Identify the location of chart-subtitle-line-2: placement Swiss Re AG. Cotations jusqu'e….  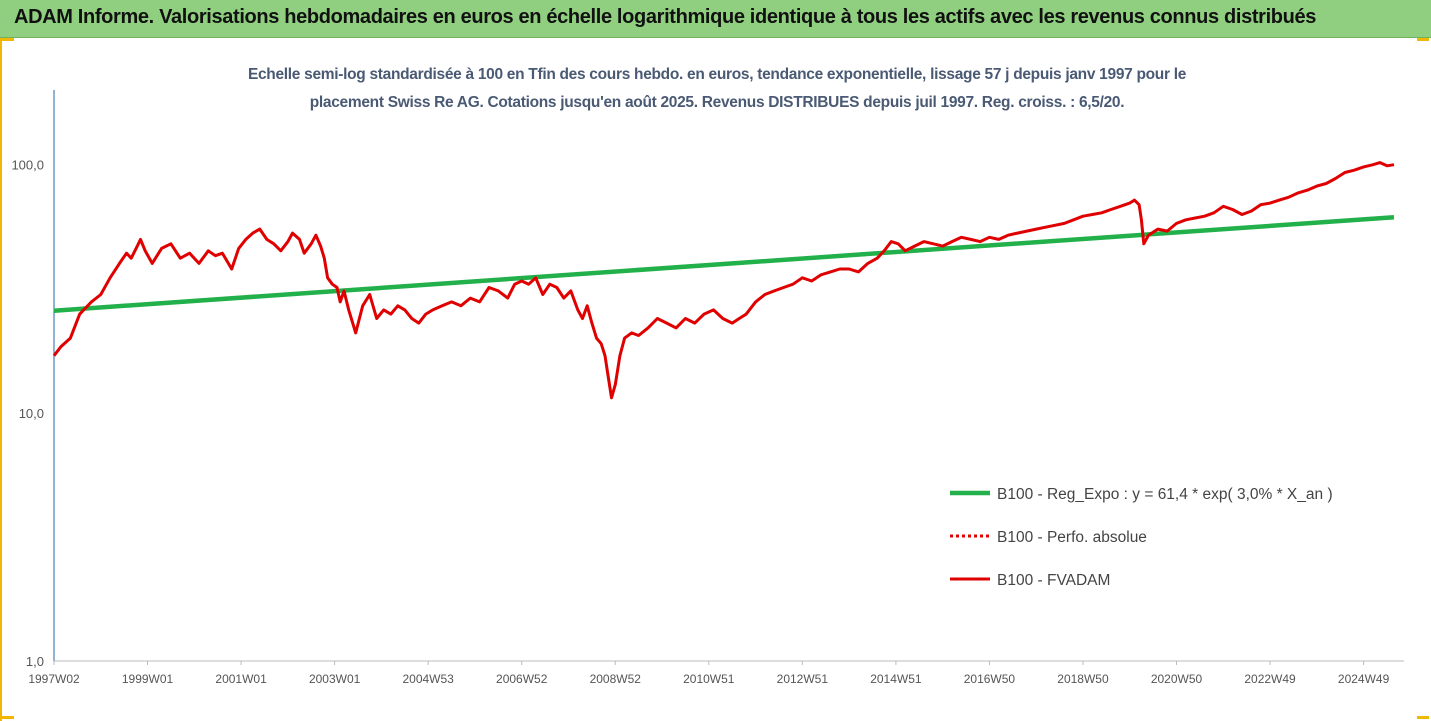
(717, 102).